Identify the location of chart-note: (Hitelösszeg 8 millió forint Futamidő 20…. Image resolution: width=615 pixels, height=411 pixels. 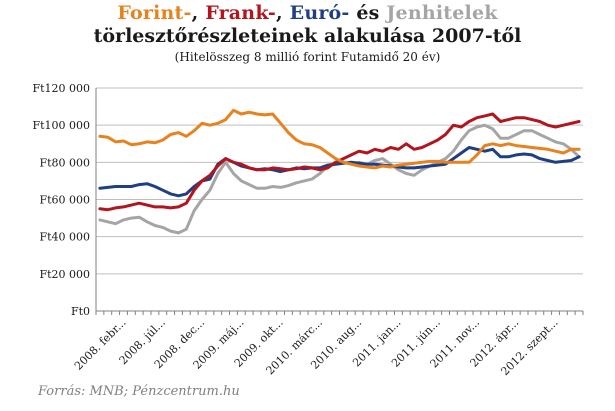
(307, 57).